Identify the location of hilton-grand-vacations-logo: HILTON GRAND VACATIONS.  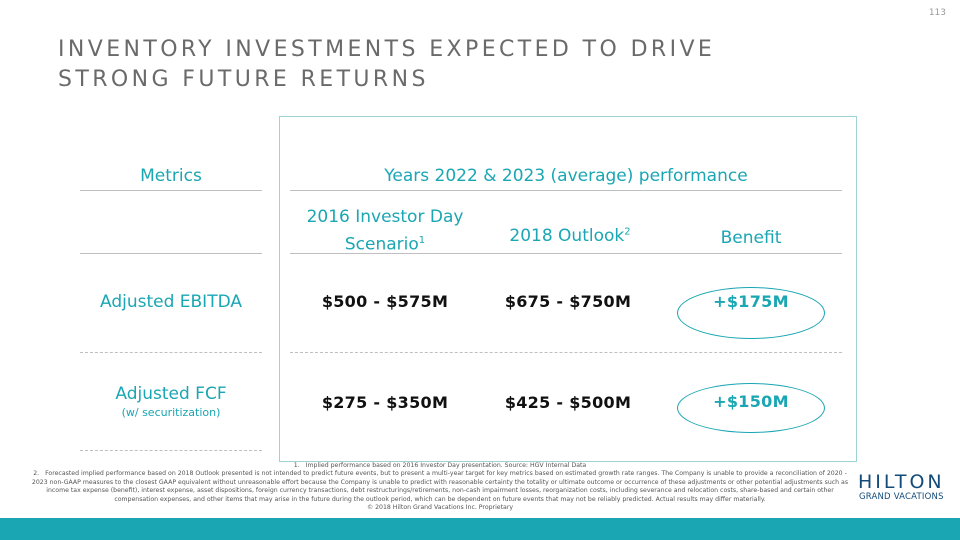
(901, 487).